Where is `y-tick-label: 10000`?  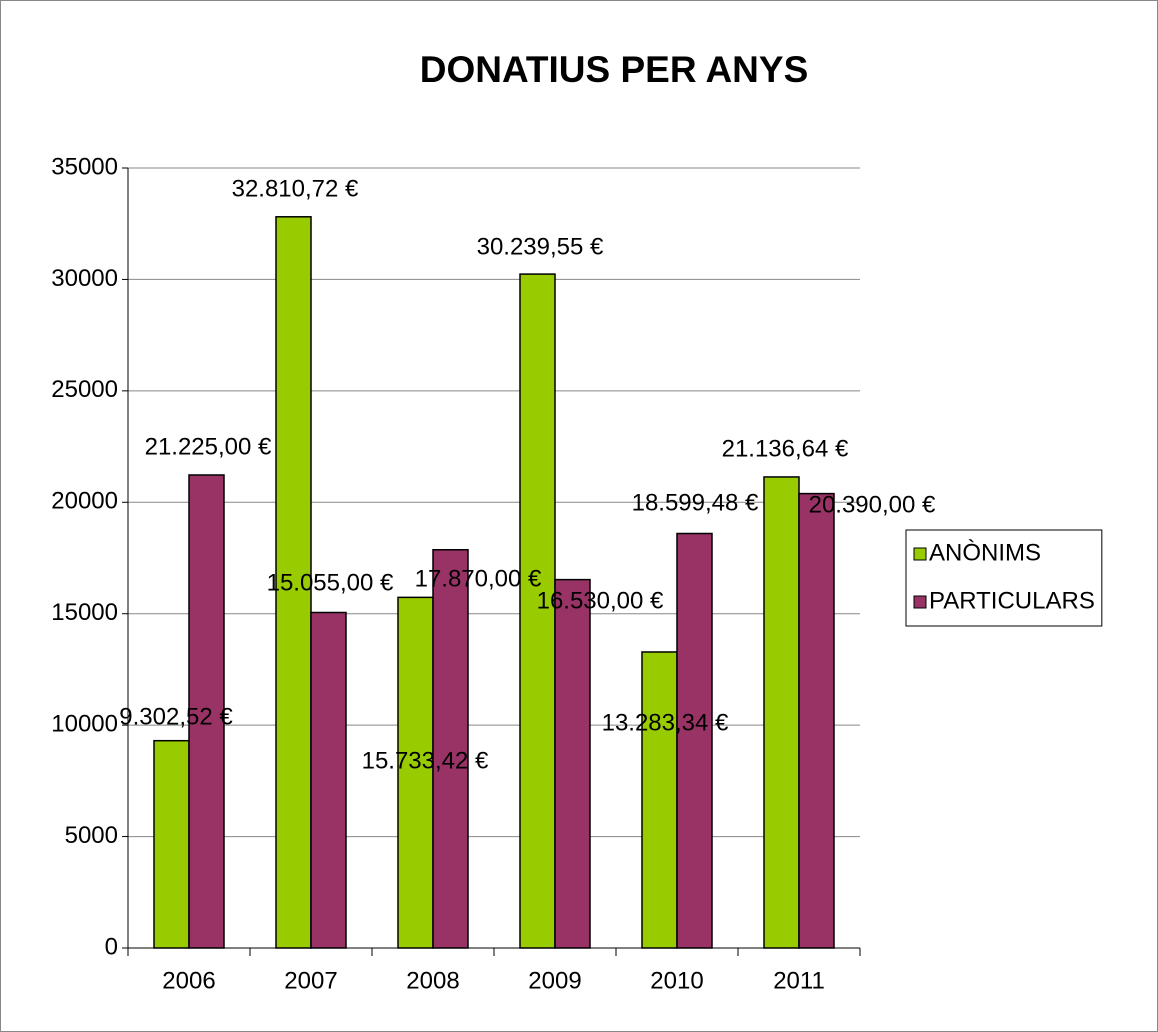 y-tick-label: 10000 is located at coordinates (84, 723).